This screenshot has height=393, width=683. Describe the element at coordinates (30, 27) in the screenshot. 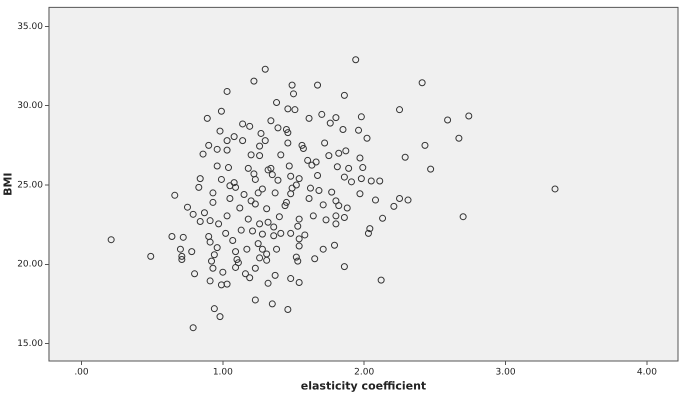

I see `y-tick-label: 35.00` at that location.